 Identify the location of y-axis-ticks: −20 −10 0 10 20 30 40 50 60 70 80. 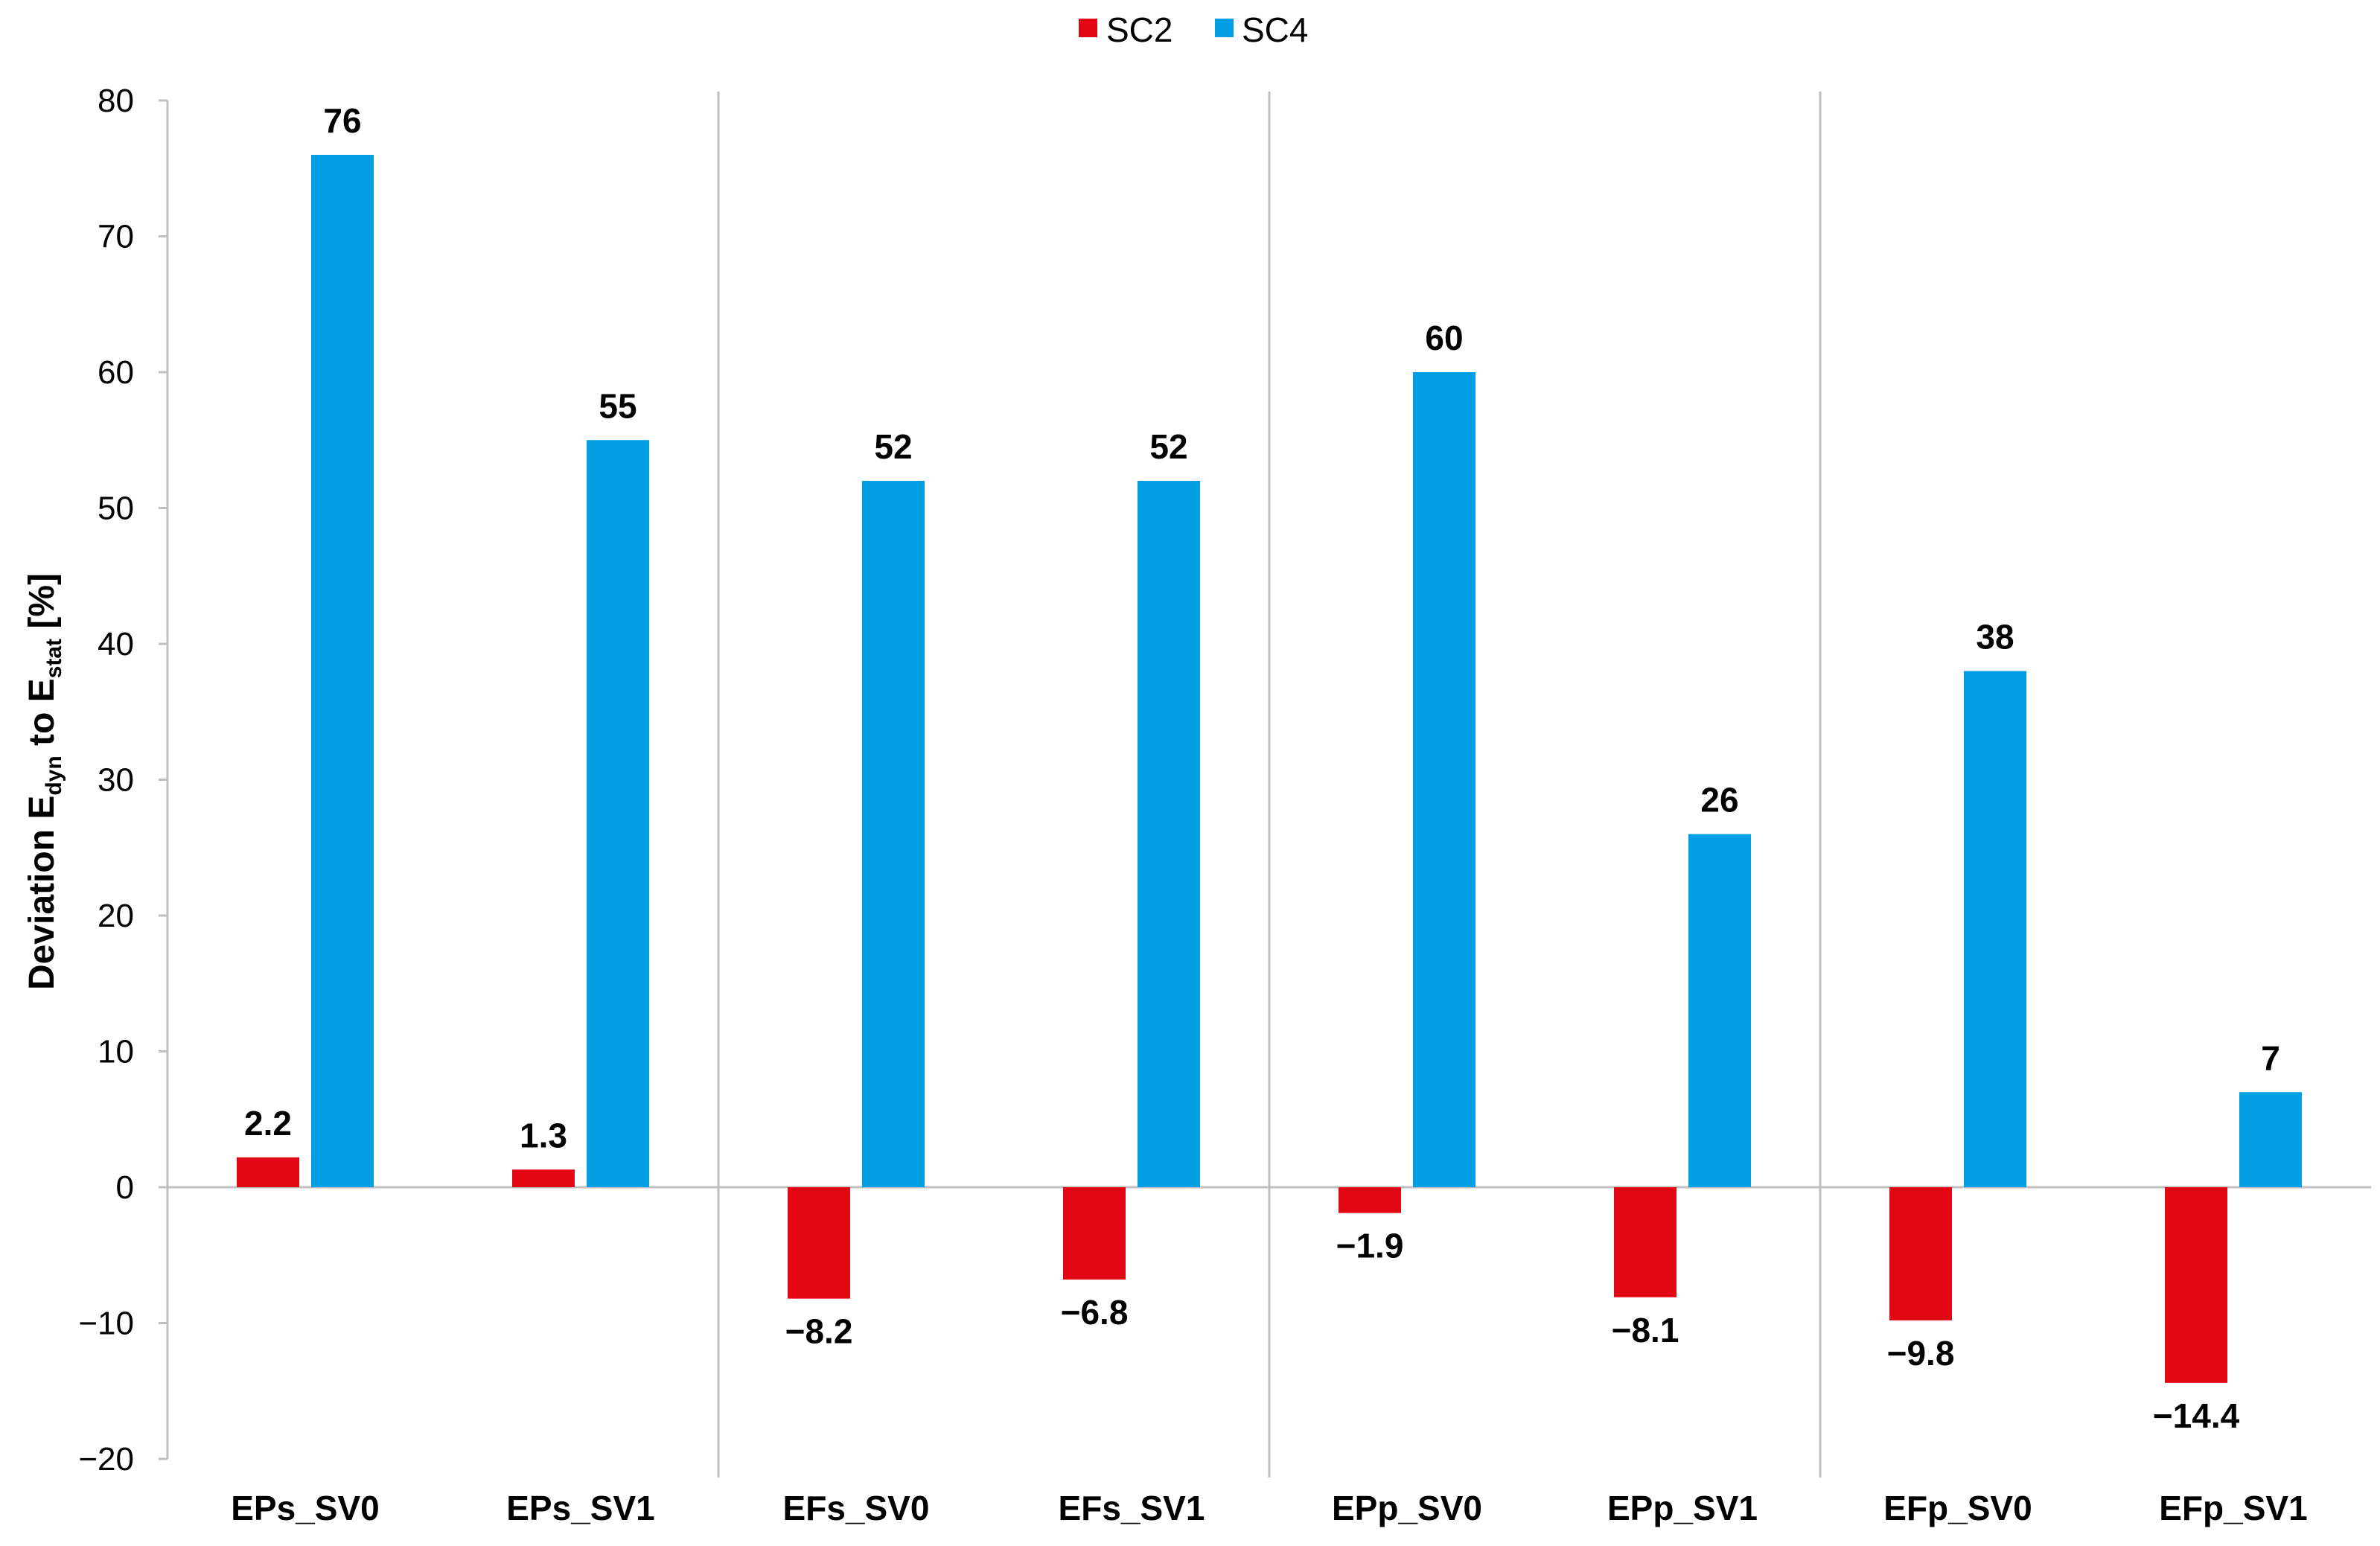
(123, 780).